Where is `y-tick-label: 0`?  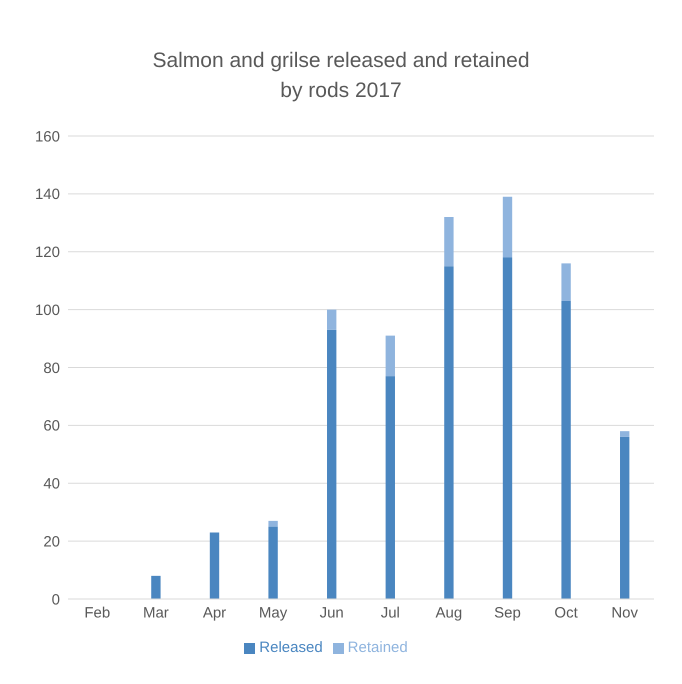 y-tick-label: 0 is located at coordinates (56, 599).